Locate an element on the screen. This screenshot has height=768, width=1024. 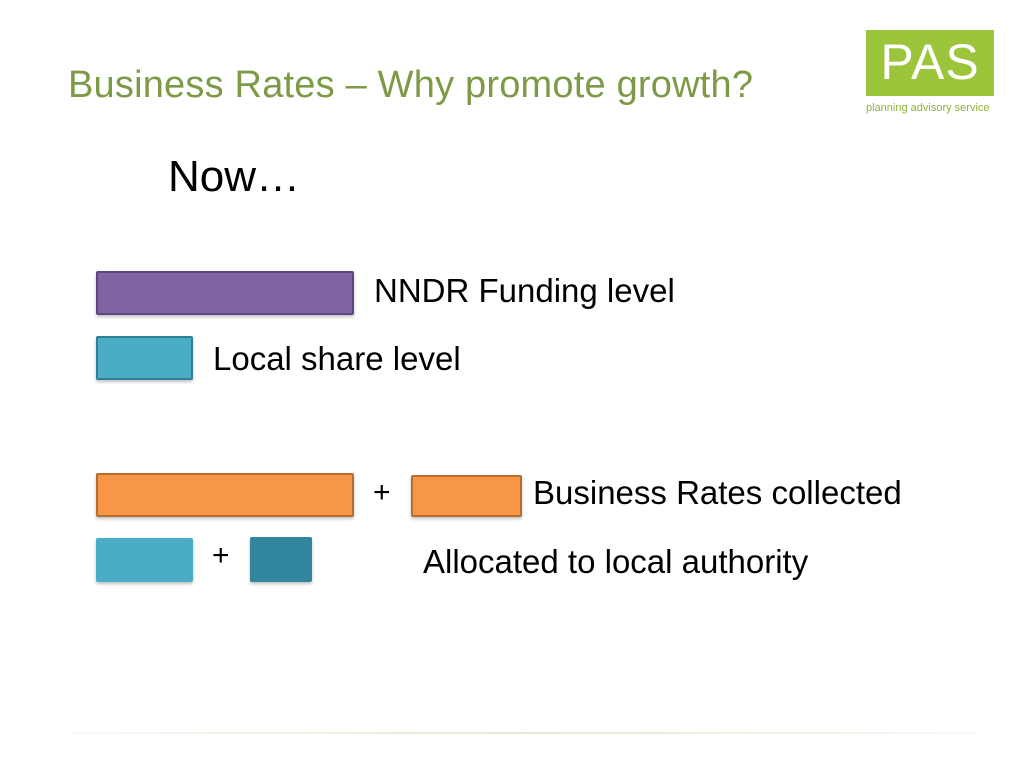
logo-box is located at coordinates (930, 63).